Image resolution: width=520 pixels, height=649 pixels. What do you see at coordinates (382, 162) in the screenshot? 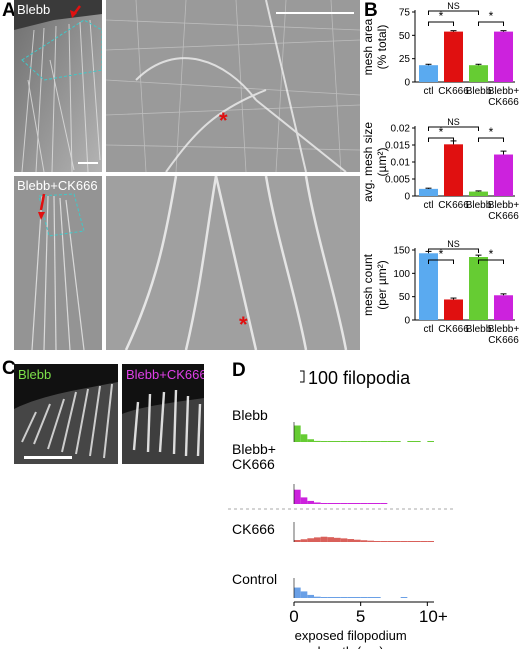
I see `y-axis-label-unit: (µm²)` at bounding box center [382, 162].